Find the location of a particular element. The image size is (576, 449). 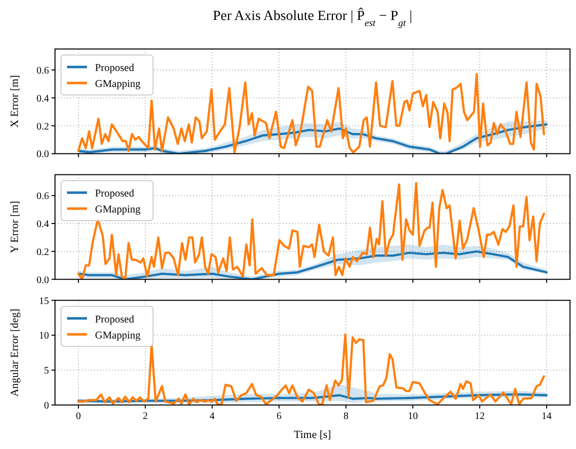

y-tick-label: 15 is located at coordinates (44, 301).